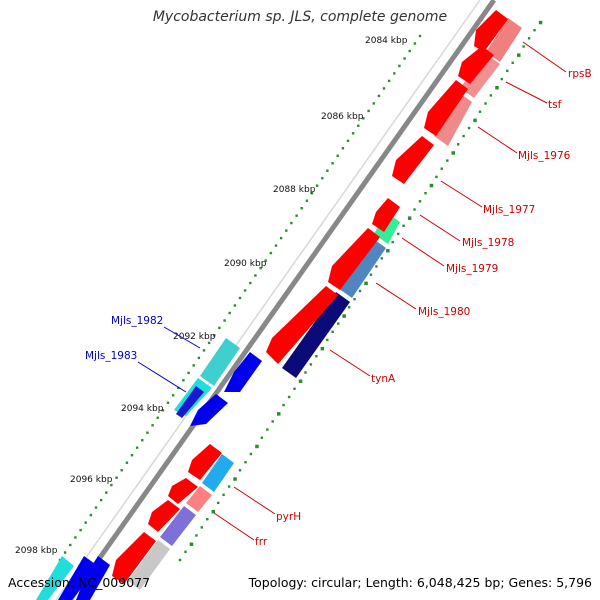  What do you see at coordinates (199, 499) in the screenshot?
I see `feature-frr-outer` at bounding box center [199, 499].